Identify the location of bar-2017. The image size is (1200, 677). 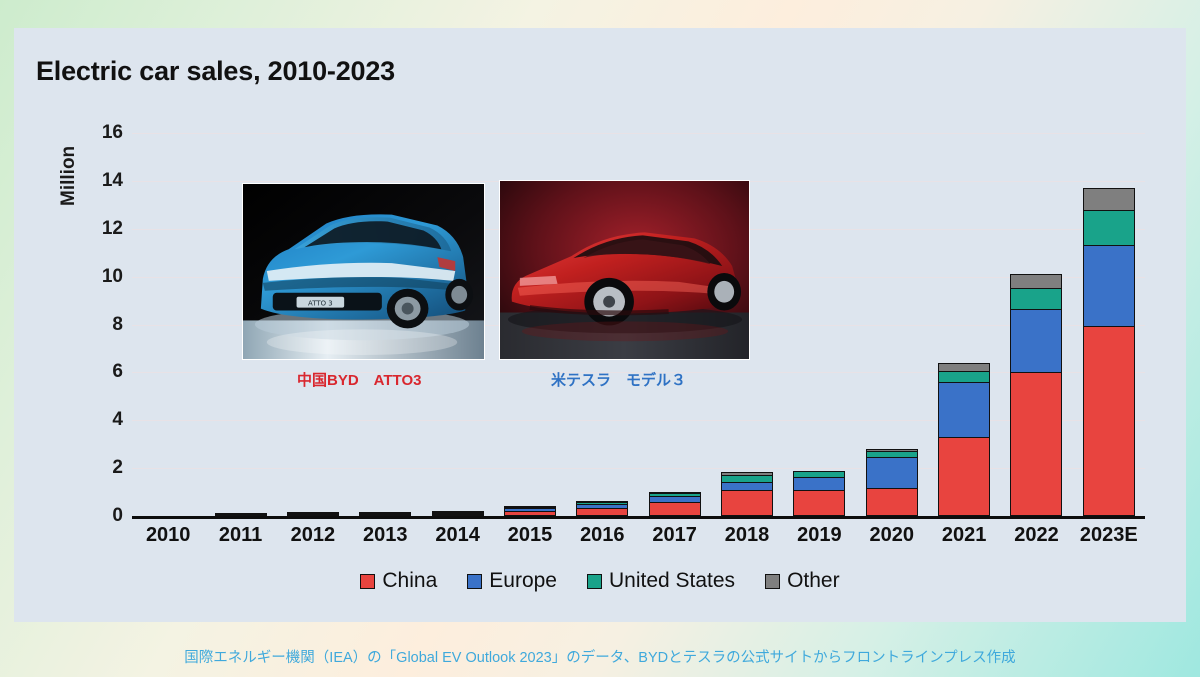
(674, 504).